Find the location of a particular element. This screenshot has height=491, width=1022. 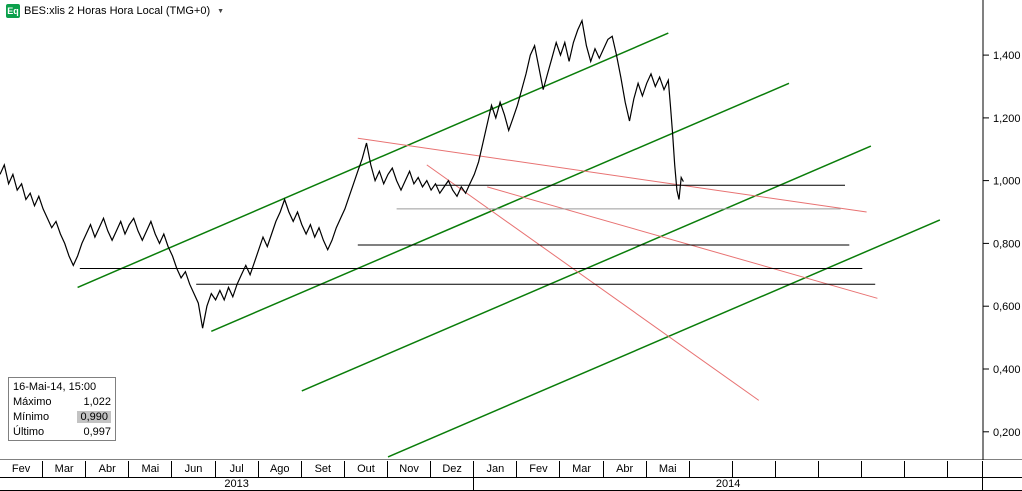

x-axis-month-cell-mai-3: Mai is located at coordinates (151, 469).